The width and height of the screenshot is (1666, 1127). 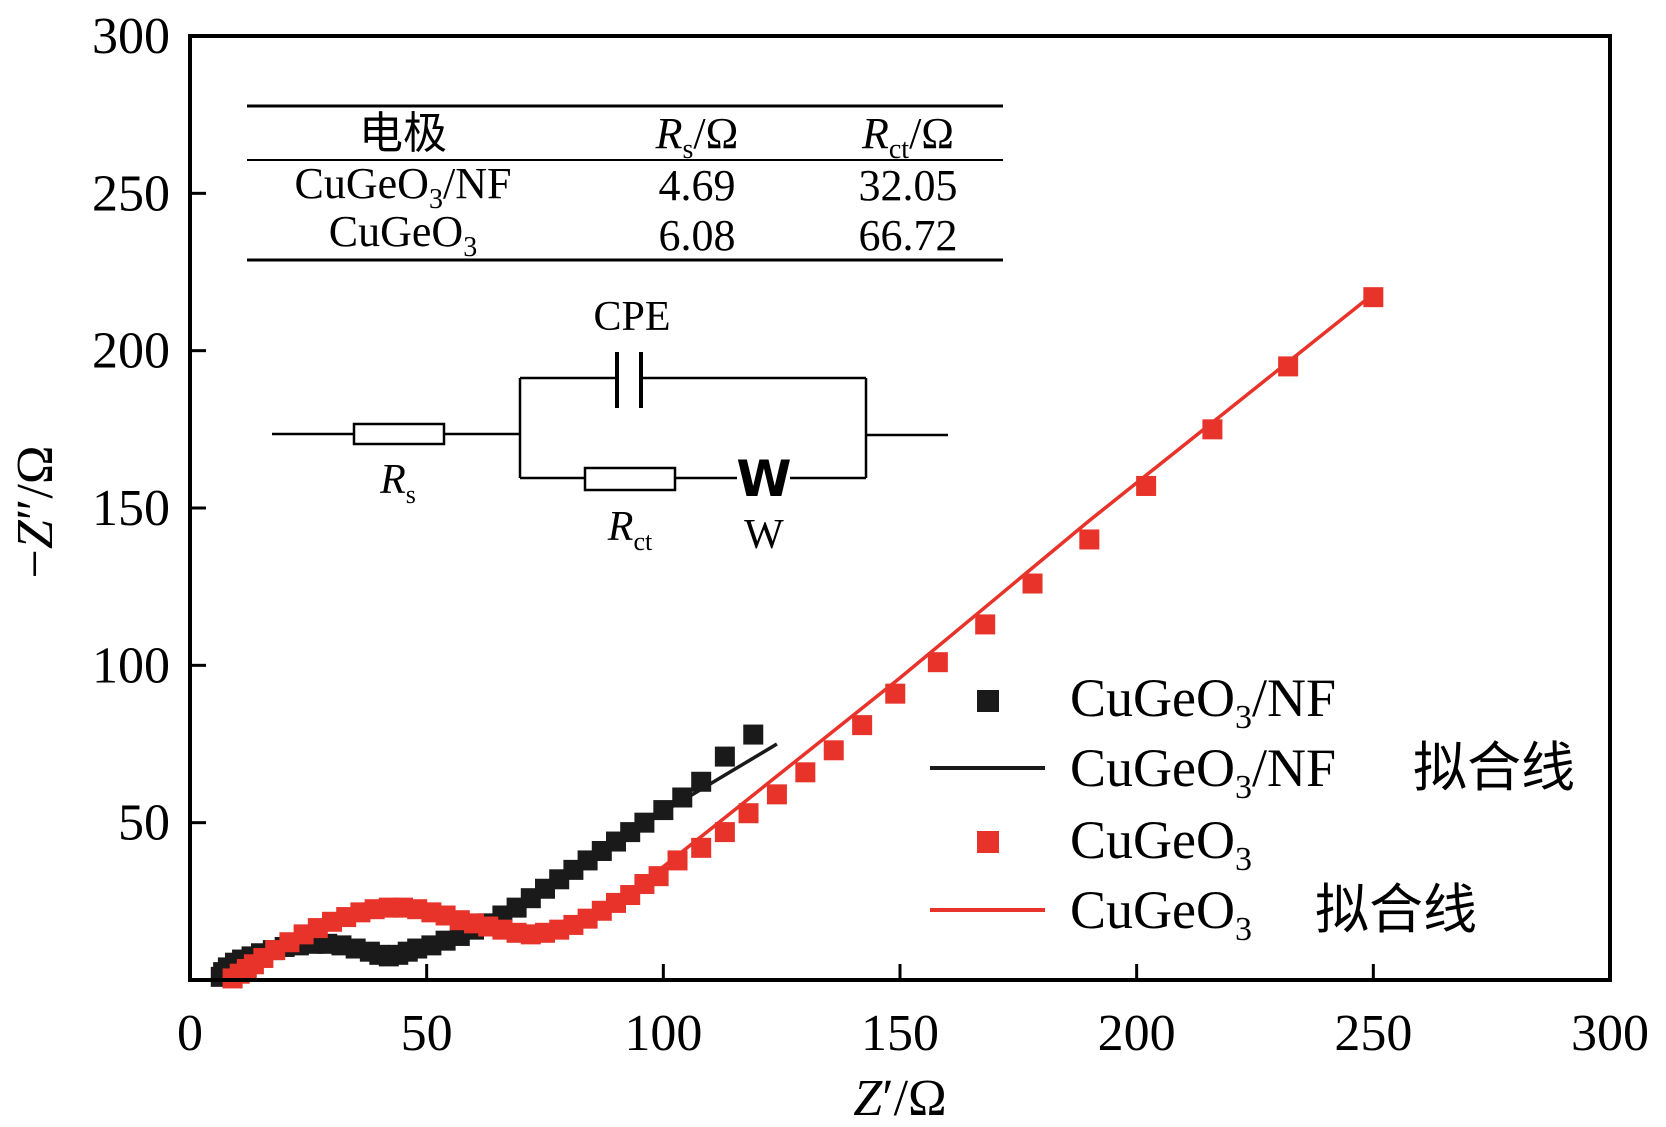 What do you see at coordinates (131, 351) in the screenshot?
I see `y-tick-label: 200` at bounding box center [131, 351].